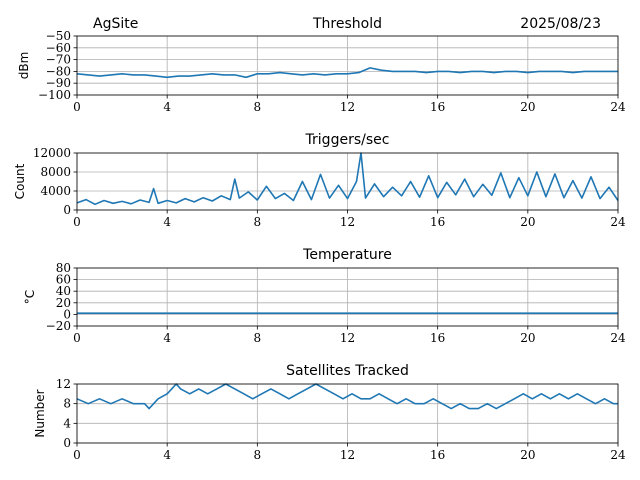  Describe the element at coordinates (347, 297) in the screenshot. I see `temperature-grid` at that location.